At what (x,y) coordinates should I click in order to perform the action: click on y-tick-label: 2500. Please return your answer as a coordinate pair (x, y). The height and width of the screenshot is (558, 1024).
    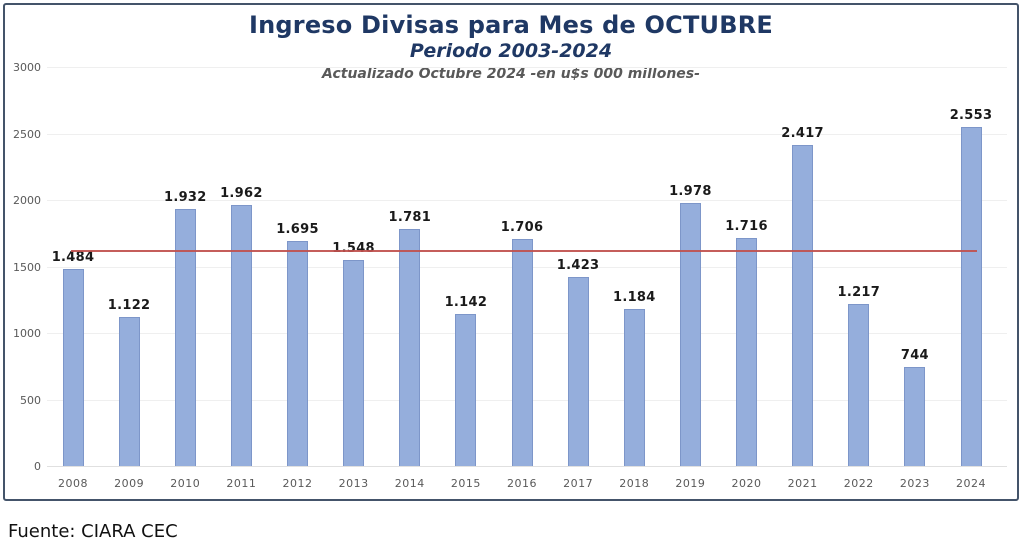
    Looking at the image, I should click on (27, 134).